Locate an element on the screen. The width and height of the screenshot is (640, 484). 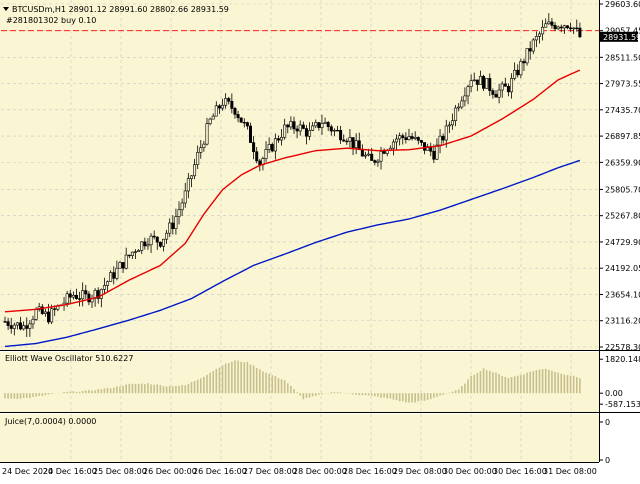
time-tick-label: 24 Dec 2020 is located at coordinates (27, 471).